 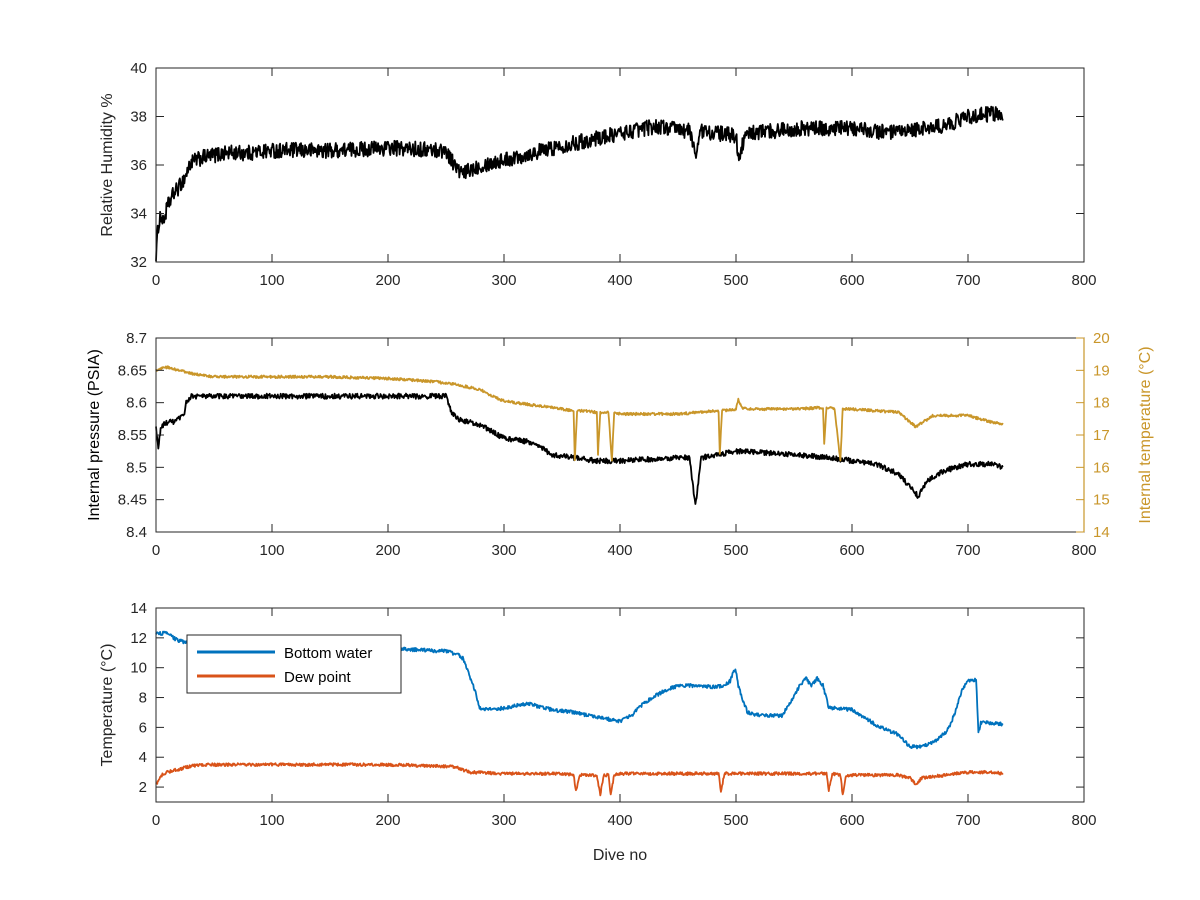 What do you see at coordinates (136, 467) in the screenshot?
I see `y-tick-label: 8.5` at bounding box center [136, 467].